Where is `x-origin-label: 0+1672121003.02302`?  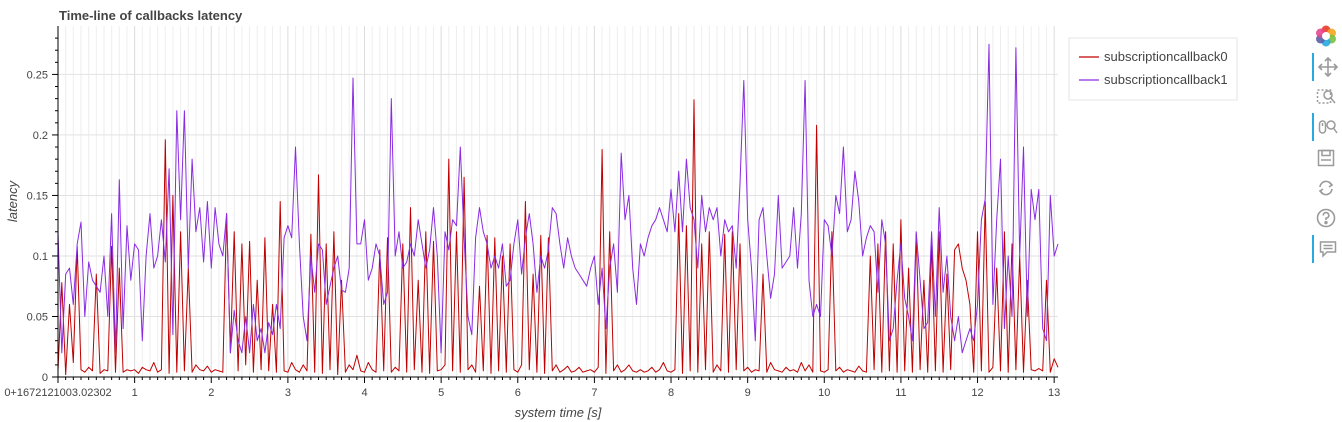 x-origin-label: 0+1672121003.02302 is located at coordinates (57, 393).